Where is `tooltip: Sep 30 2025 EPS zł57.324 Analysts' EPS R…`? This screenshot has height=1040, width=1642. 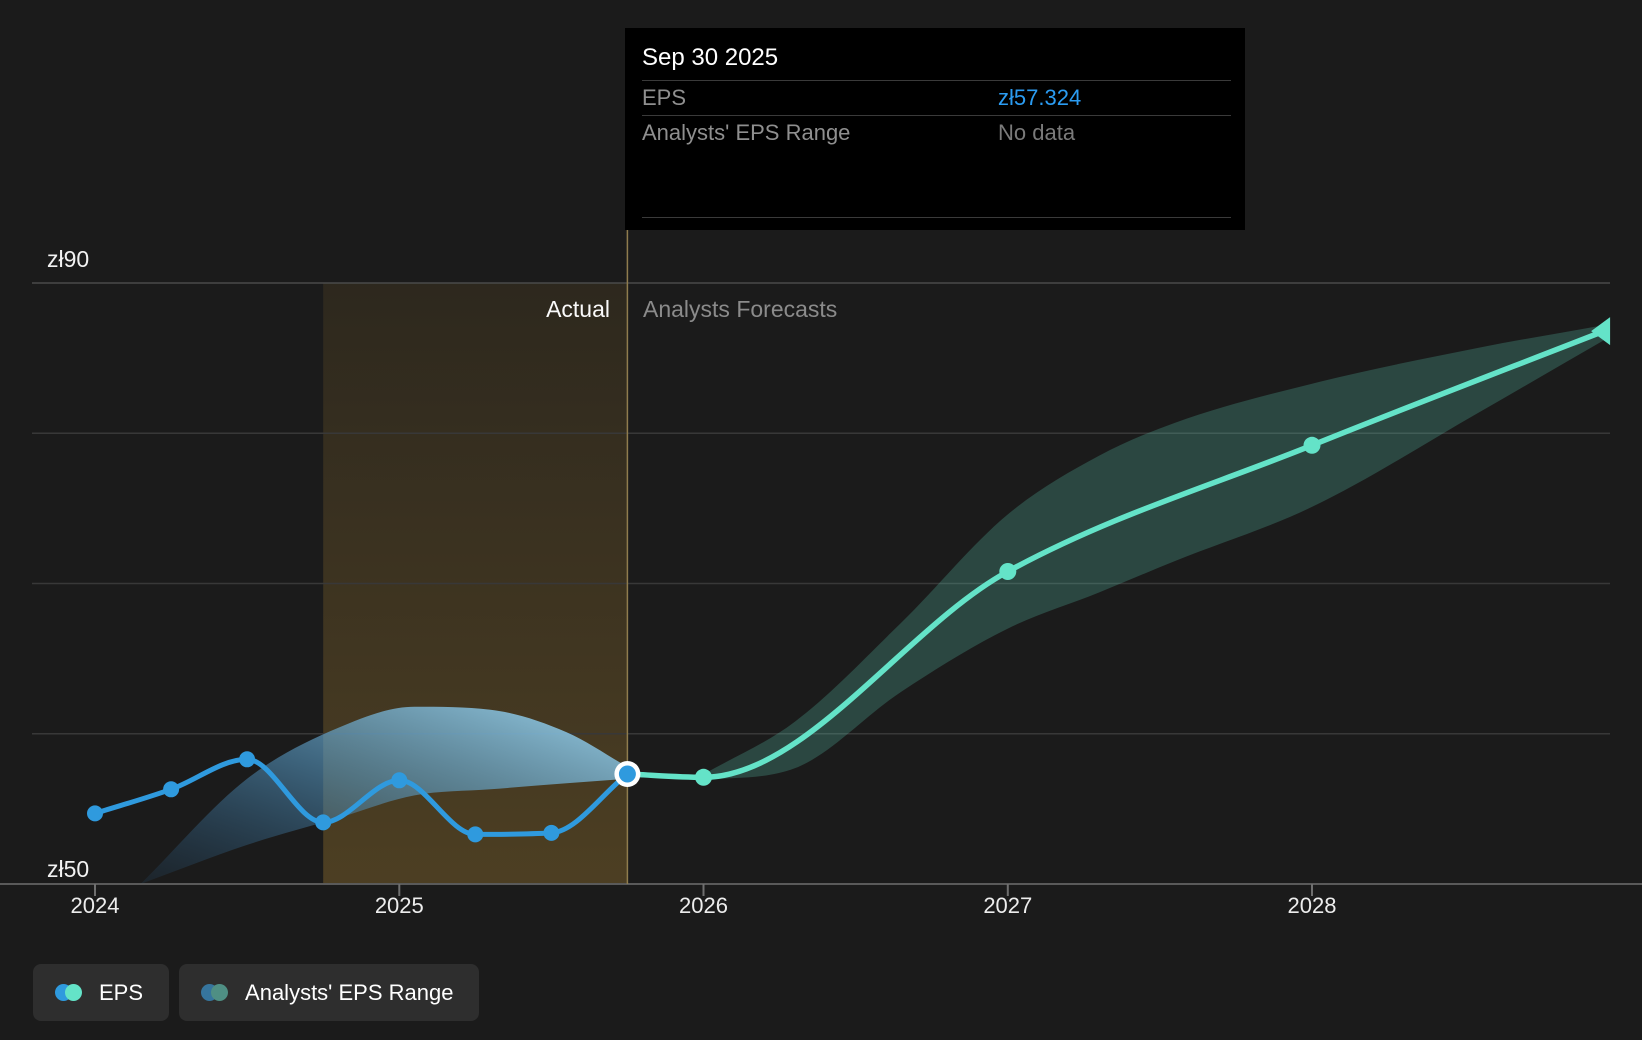
tooltip: Sep 30 2025 EPS zł57.324 Analysts' EPS R… is located at coordinates (935, 129).